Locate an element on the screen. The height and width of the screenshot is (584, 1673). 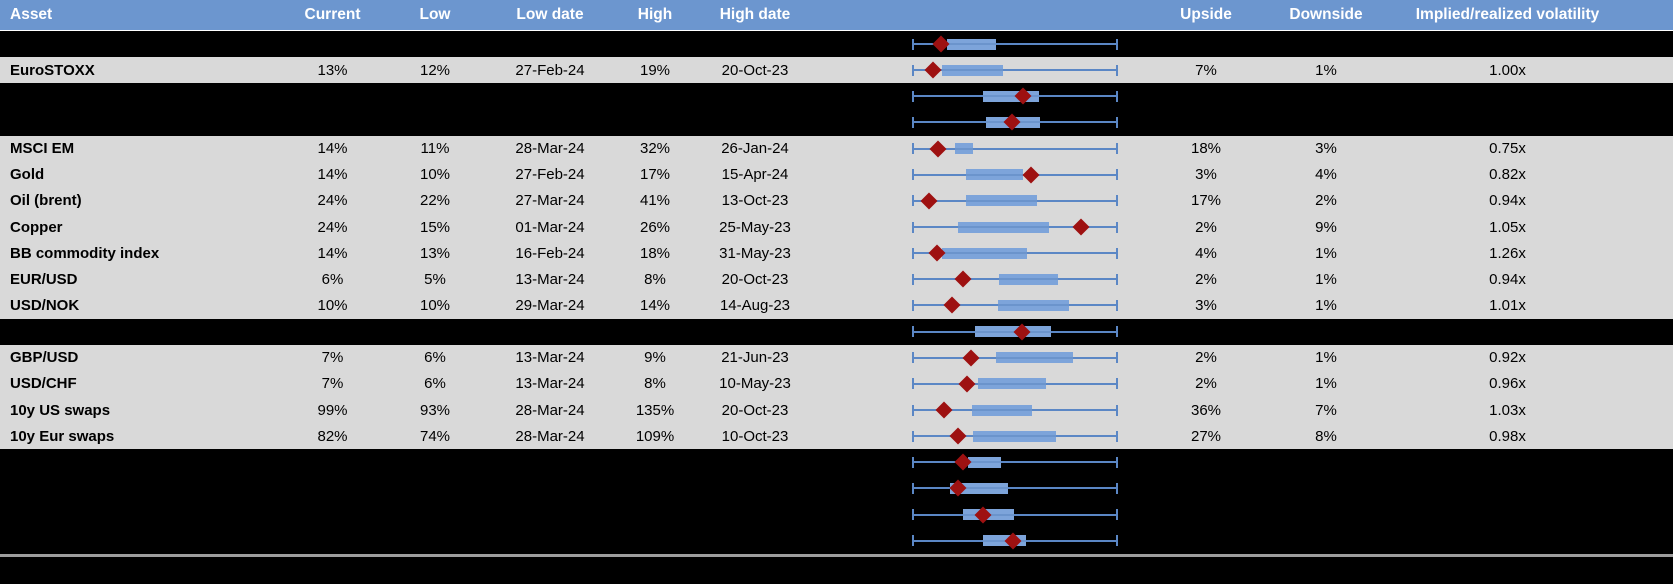
cell-high: 9% is located at coordinates (655, 358).